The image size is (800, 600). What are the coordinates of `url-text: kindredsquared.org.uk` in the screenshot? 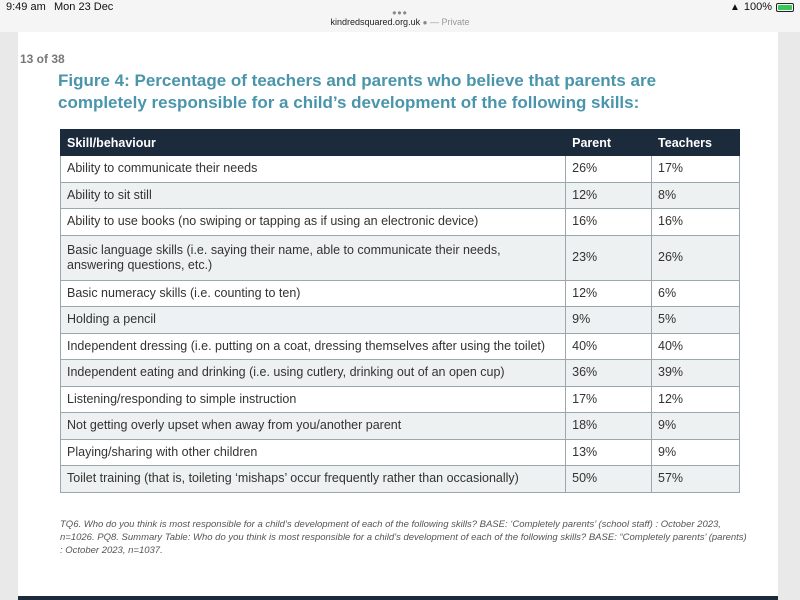 It's located at (375, 22).